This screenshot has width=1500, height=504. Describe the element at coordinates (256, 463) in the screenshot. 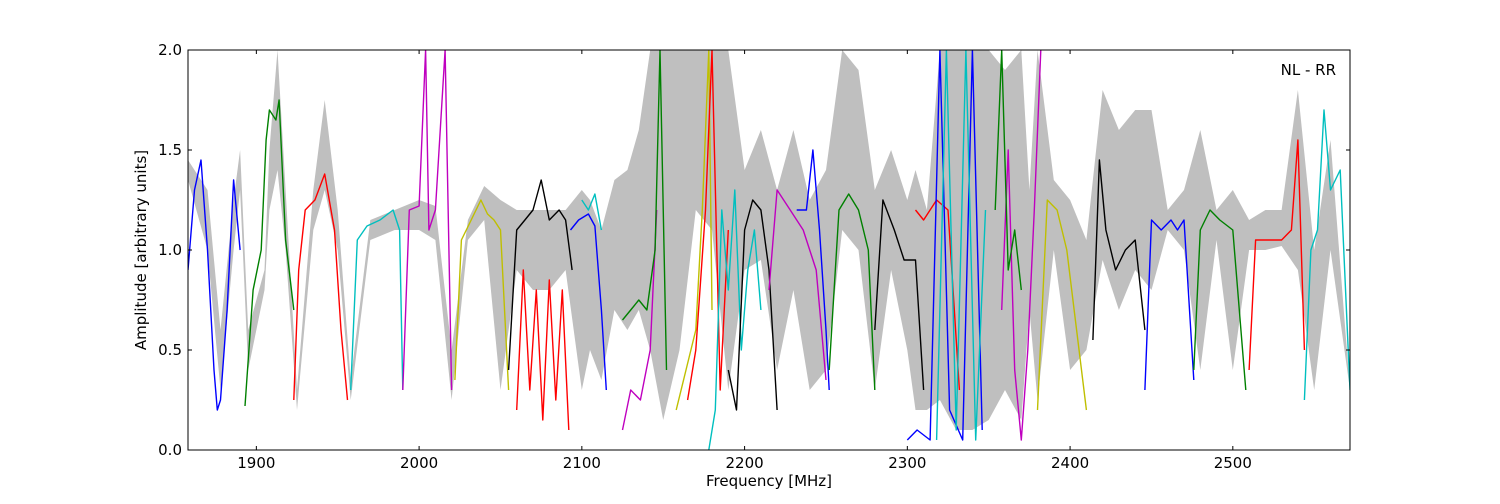

I see `x-tick-label: 1900` at that location.